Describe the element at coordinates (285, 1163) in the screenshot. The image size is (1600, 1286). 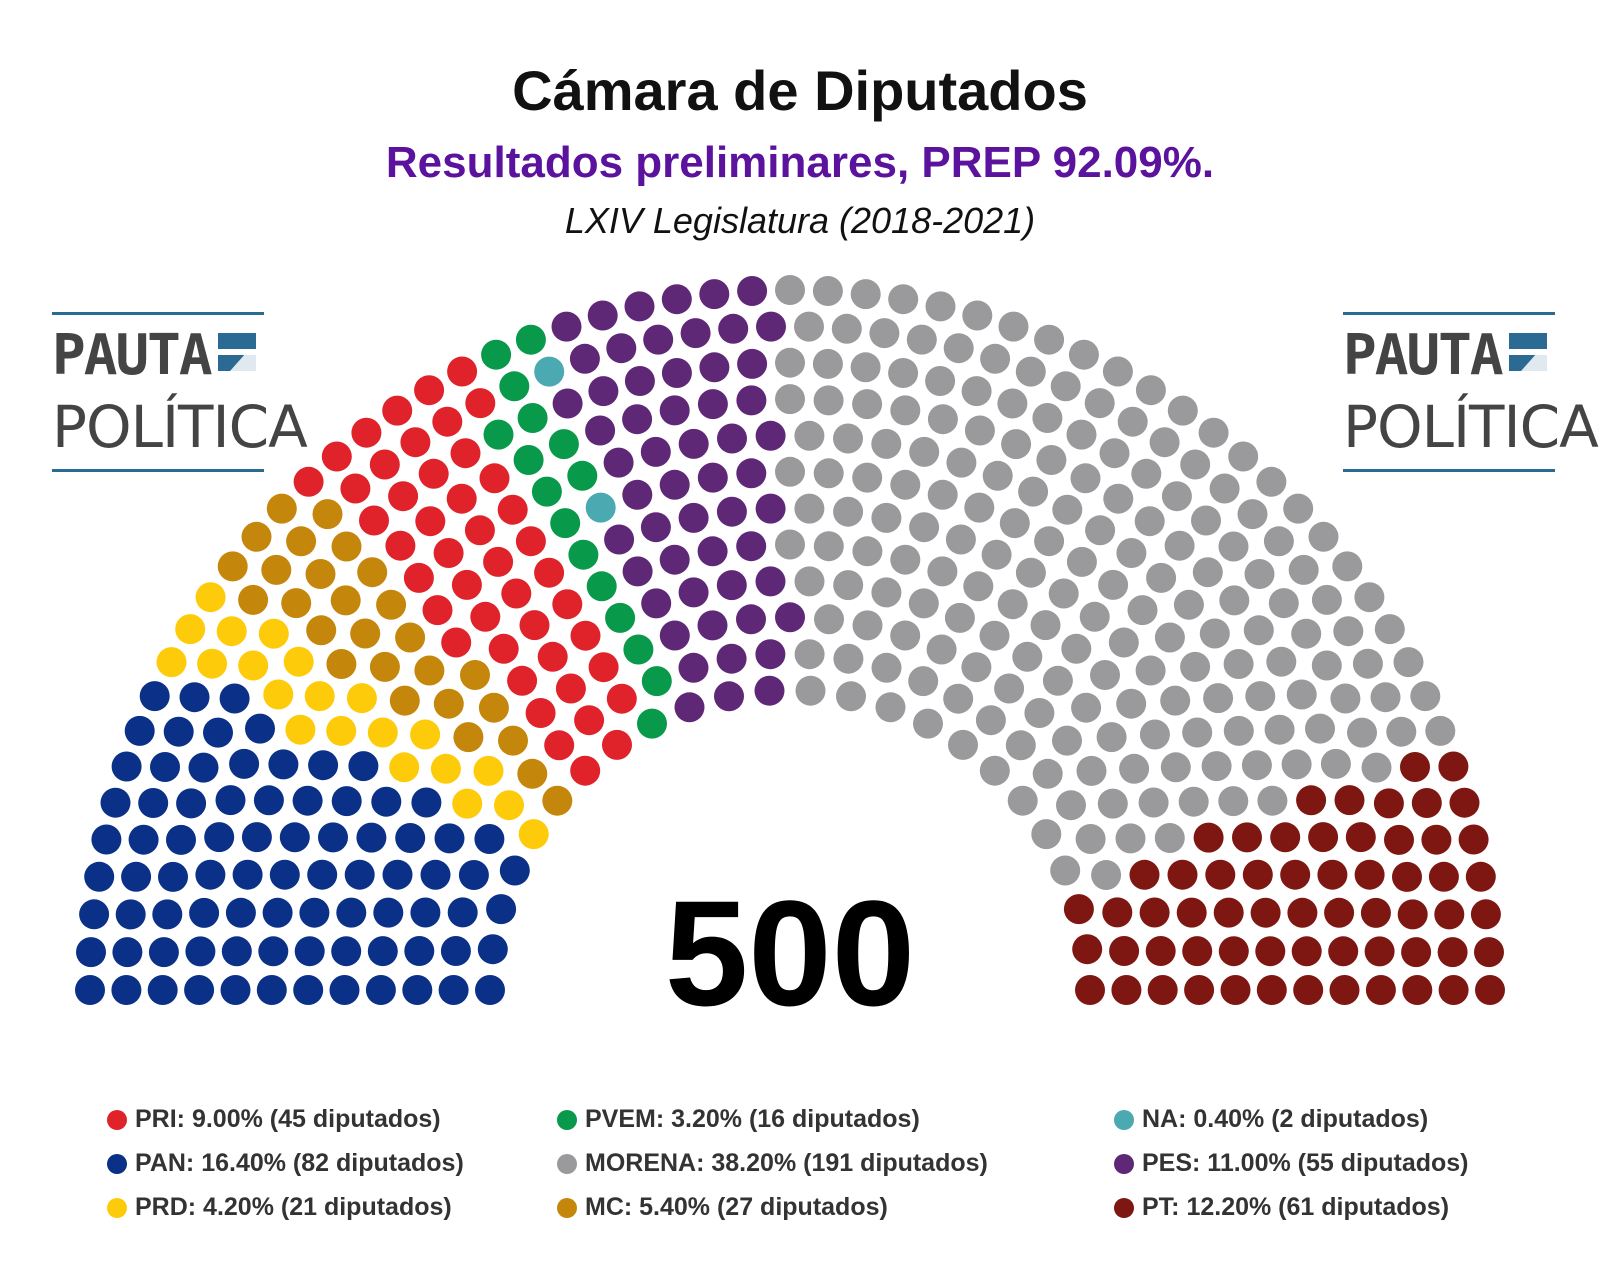
I see `legend-item-pan: PAN: 16.40% (82 diputados)` at that location.